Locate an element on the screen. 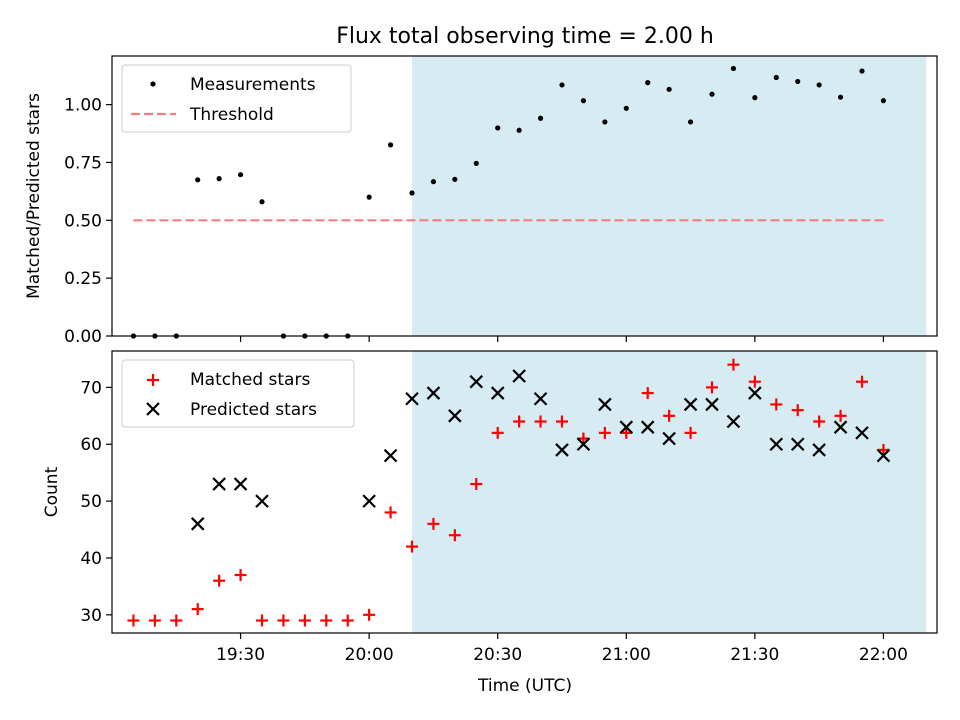 This screenshot has width=960, height=720. bottom-legend-box is located at coordinates (238, 393).